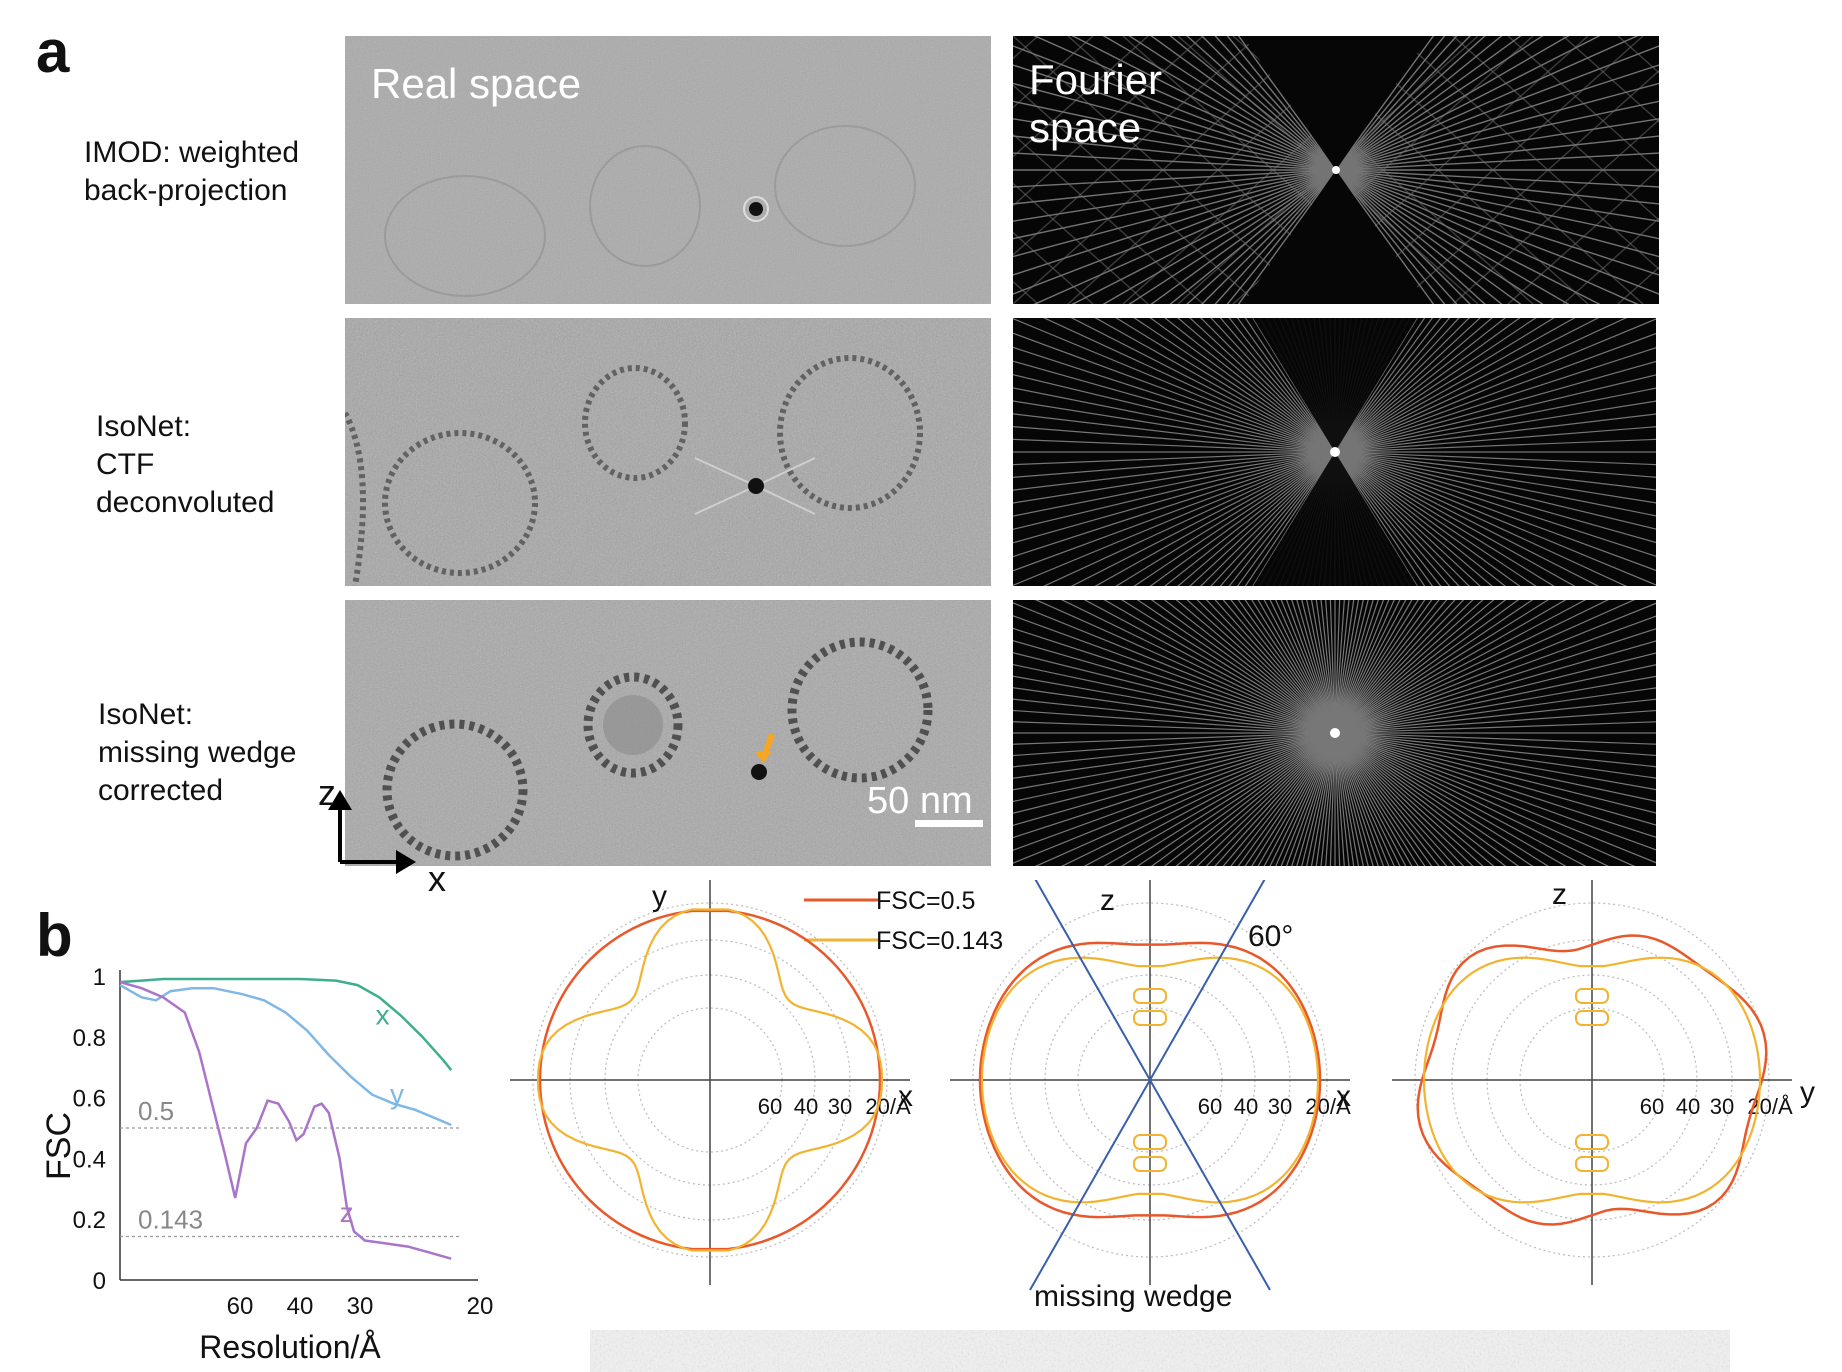  I want to click on row-label-ctf-deconvoluted: IsoNet: CTF deconvoluted, so click(185, 464).